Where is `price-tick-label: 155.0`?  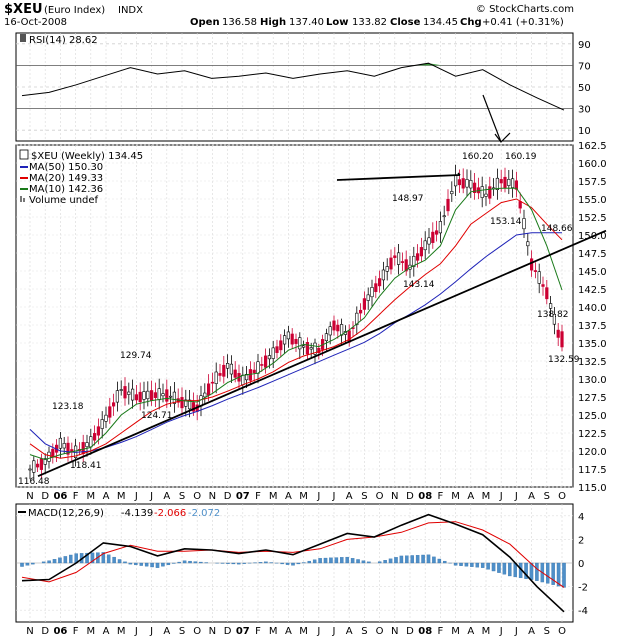 price-tick-label: 155.0 is located at coordinates (592, 200).